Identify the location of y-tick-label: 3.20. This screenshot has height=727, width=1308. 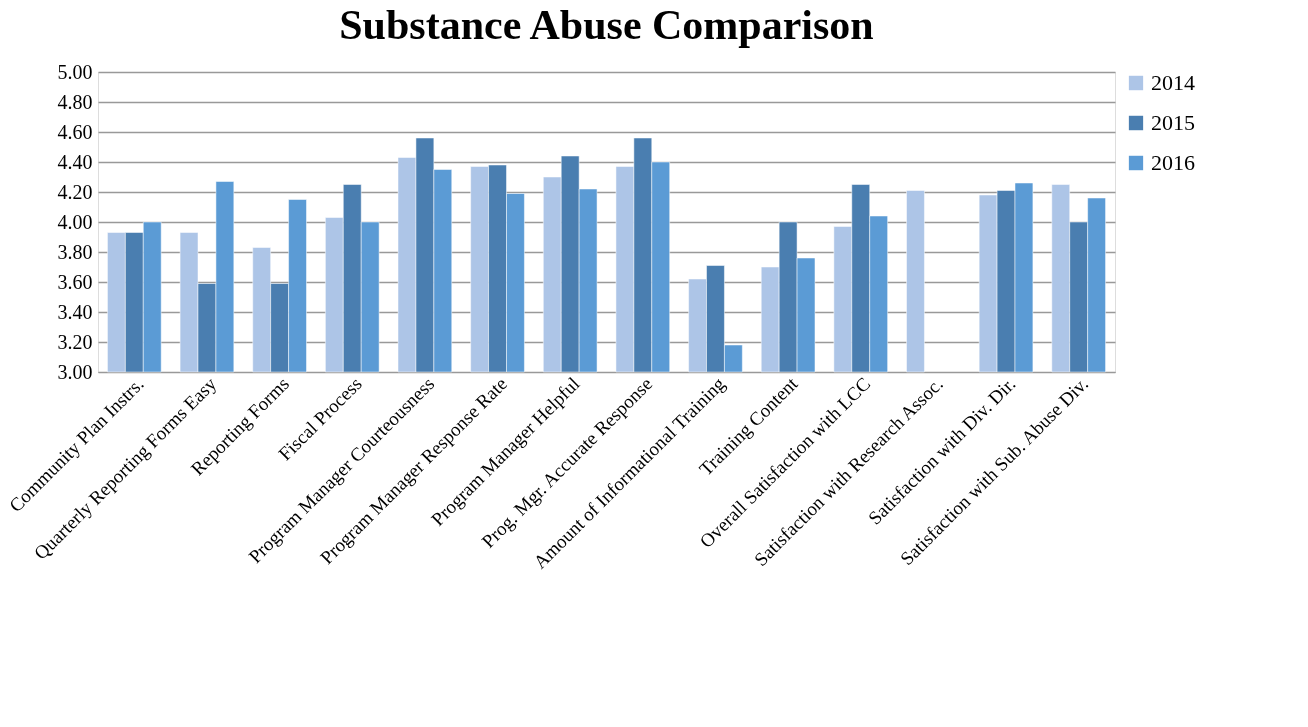
(75, 341).